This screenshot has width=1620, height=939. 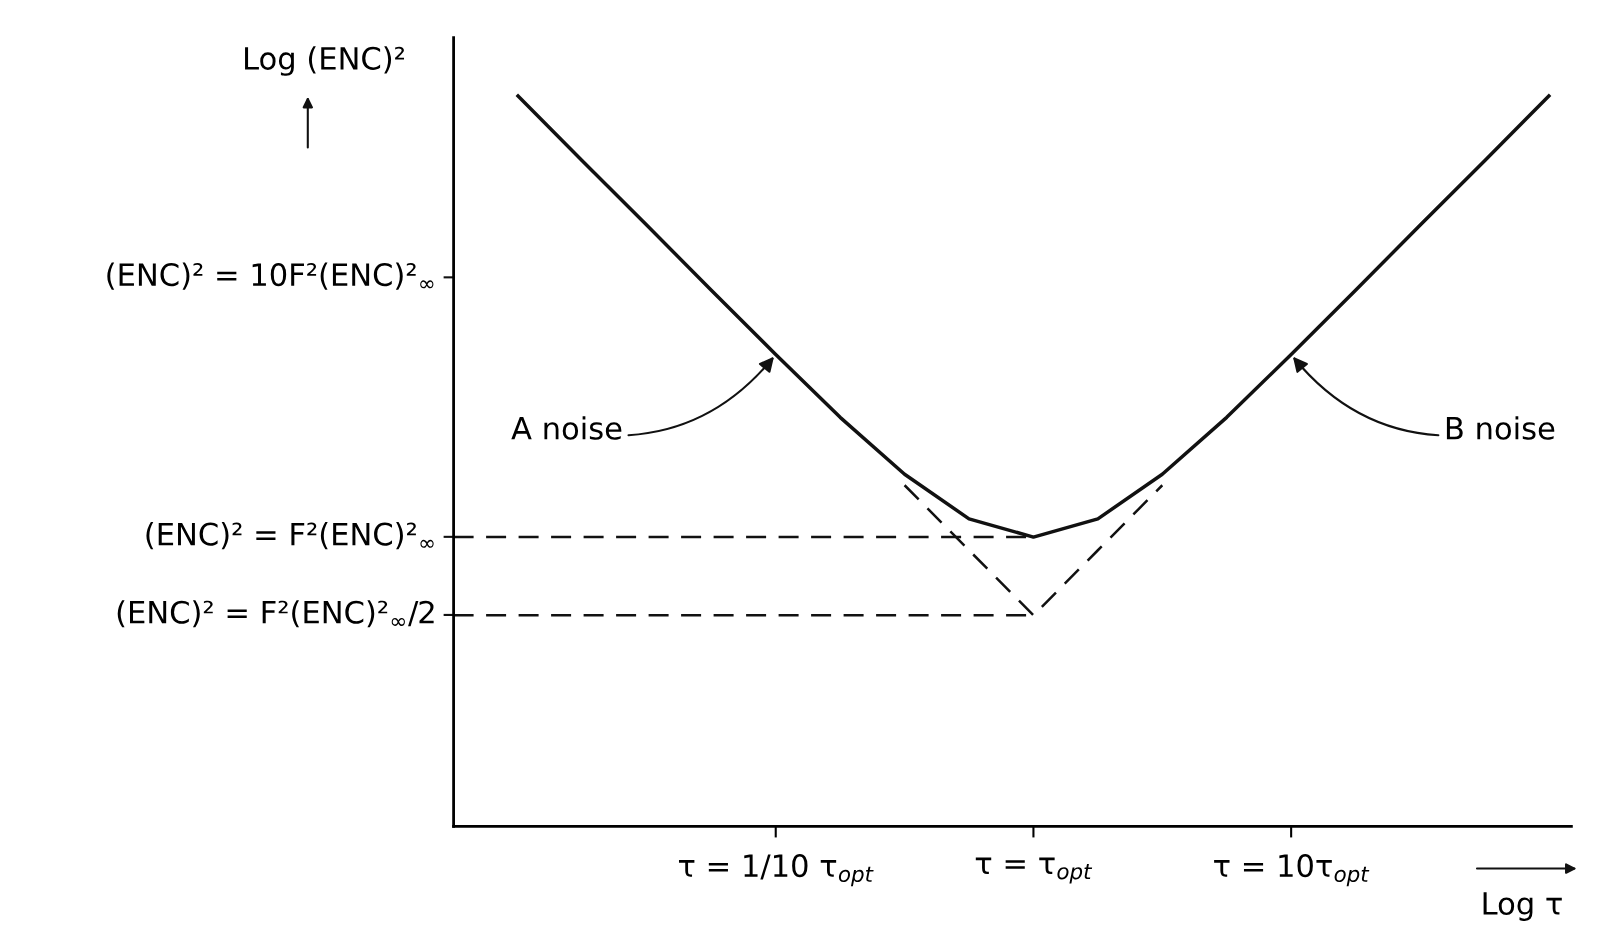 I want to click on y-axis-title: Log (ENC)², so click(x=325, y=61).